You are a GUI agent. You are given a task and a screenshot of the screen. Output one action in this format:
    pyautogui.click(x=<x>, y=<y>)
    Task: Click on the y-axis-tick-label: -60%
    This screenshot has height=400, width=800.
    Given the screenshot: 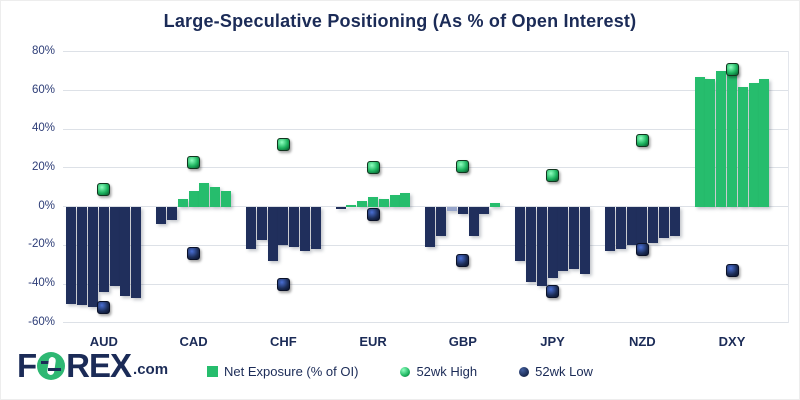 What is the action you would take?
    pyautogui.click(x=41, y=321)
    